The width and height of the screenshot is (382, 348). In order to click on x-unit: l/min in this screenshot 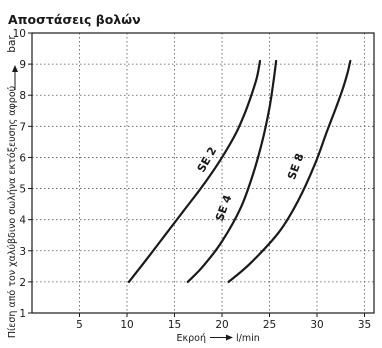, I will do `click(248, 338)`.